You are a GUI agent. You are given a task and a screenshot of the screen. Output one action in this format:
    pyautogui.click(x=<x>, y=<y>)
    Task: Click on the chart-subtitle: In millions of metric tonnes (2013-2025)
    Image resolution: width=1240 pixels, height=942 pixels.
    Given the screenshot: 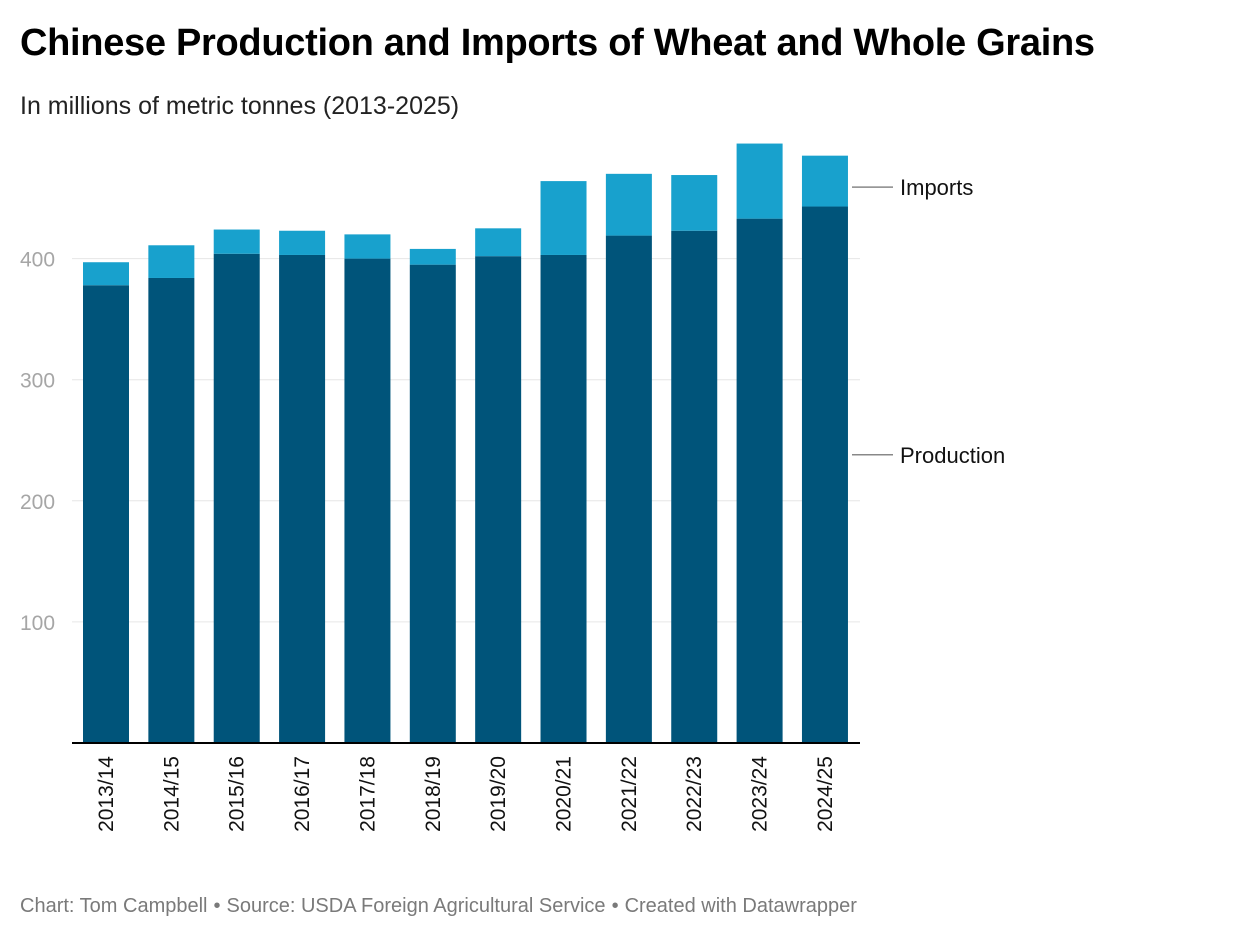 What is the action you would take?
    pyautogui.click(x=240, y=106)
    